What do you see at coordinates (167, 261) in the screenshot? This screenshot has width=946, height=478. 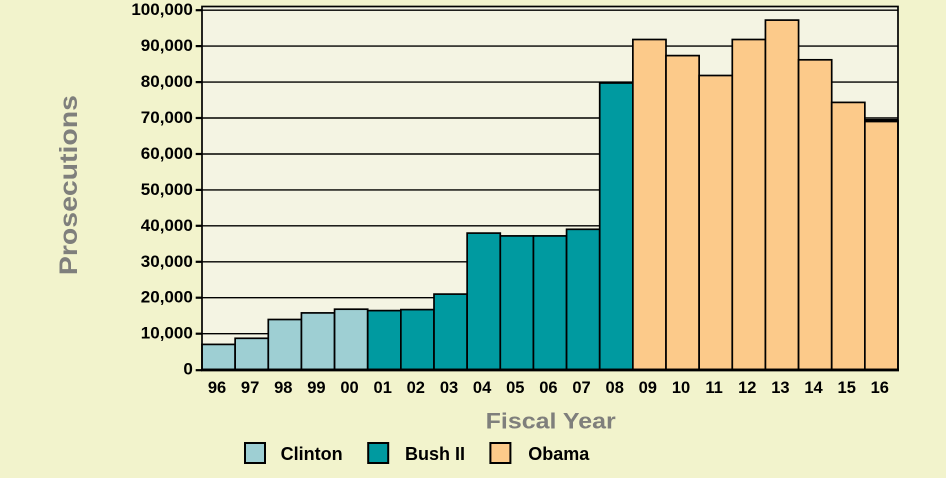 I see `svg-text: 30,000` at bounding box center [167, 261].